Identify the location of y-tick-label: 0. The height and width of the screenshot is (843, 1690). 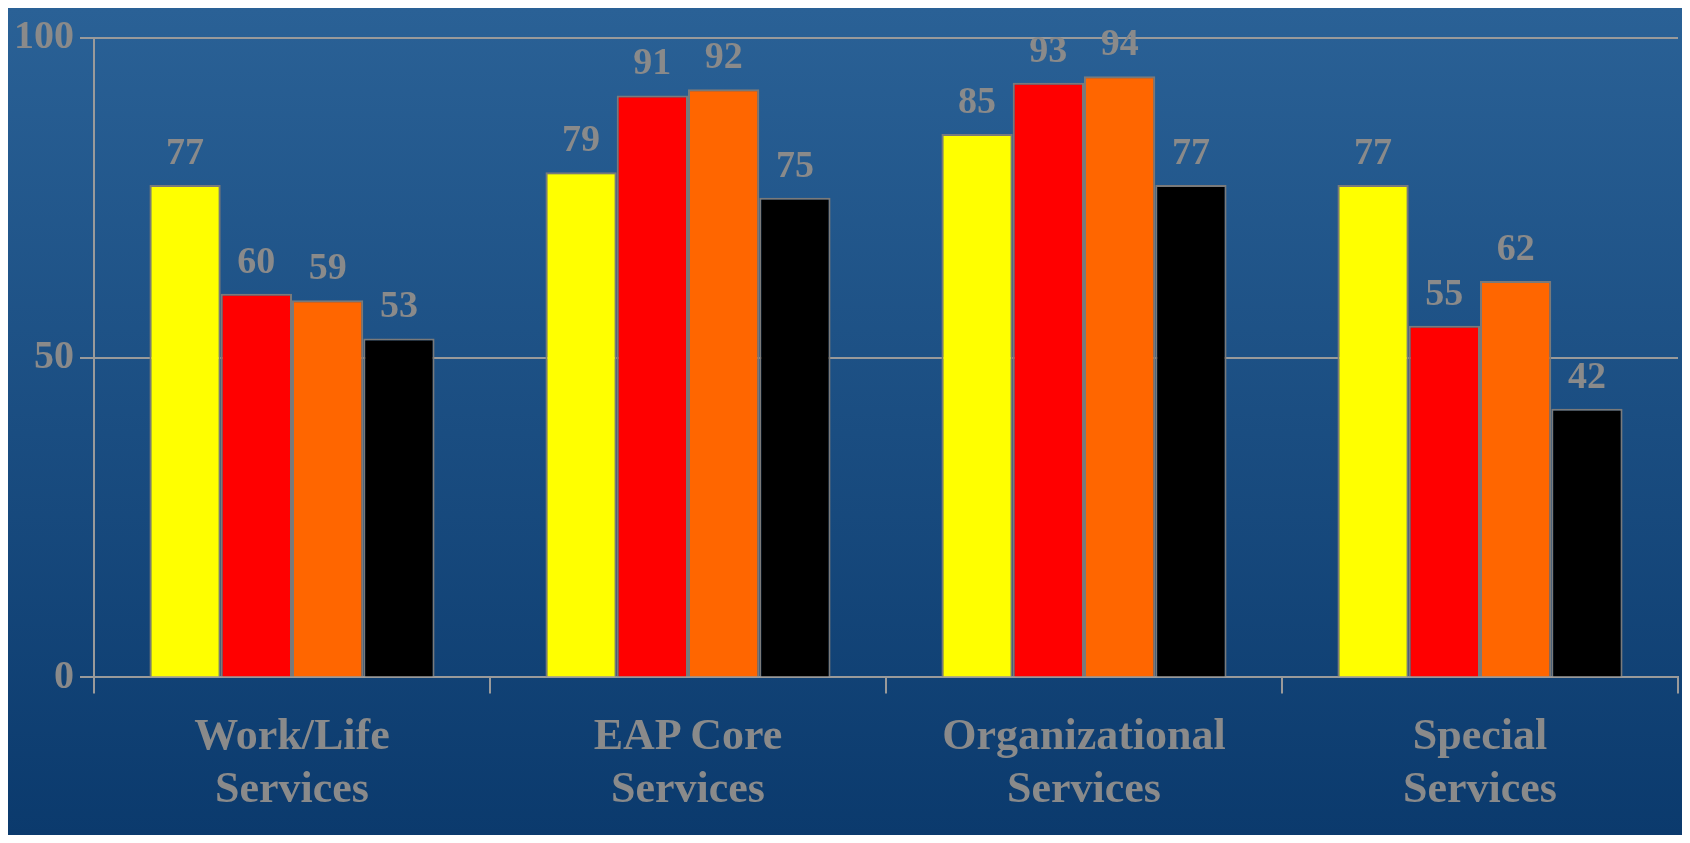
(64, 674).